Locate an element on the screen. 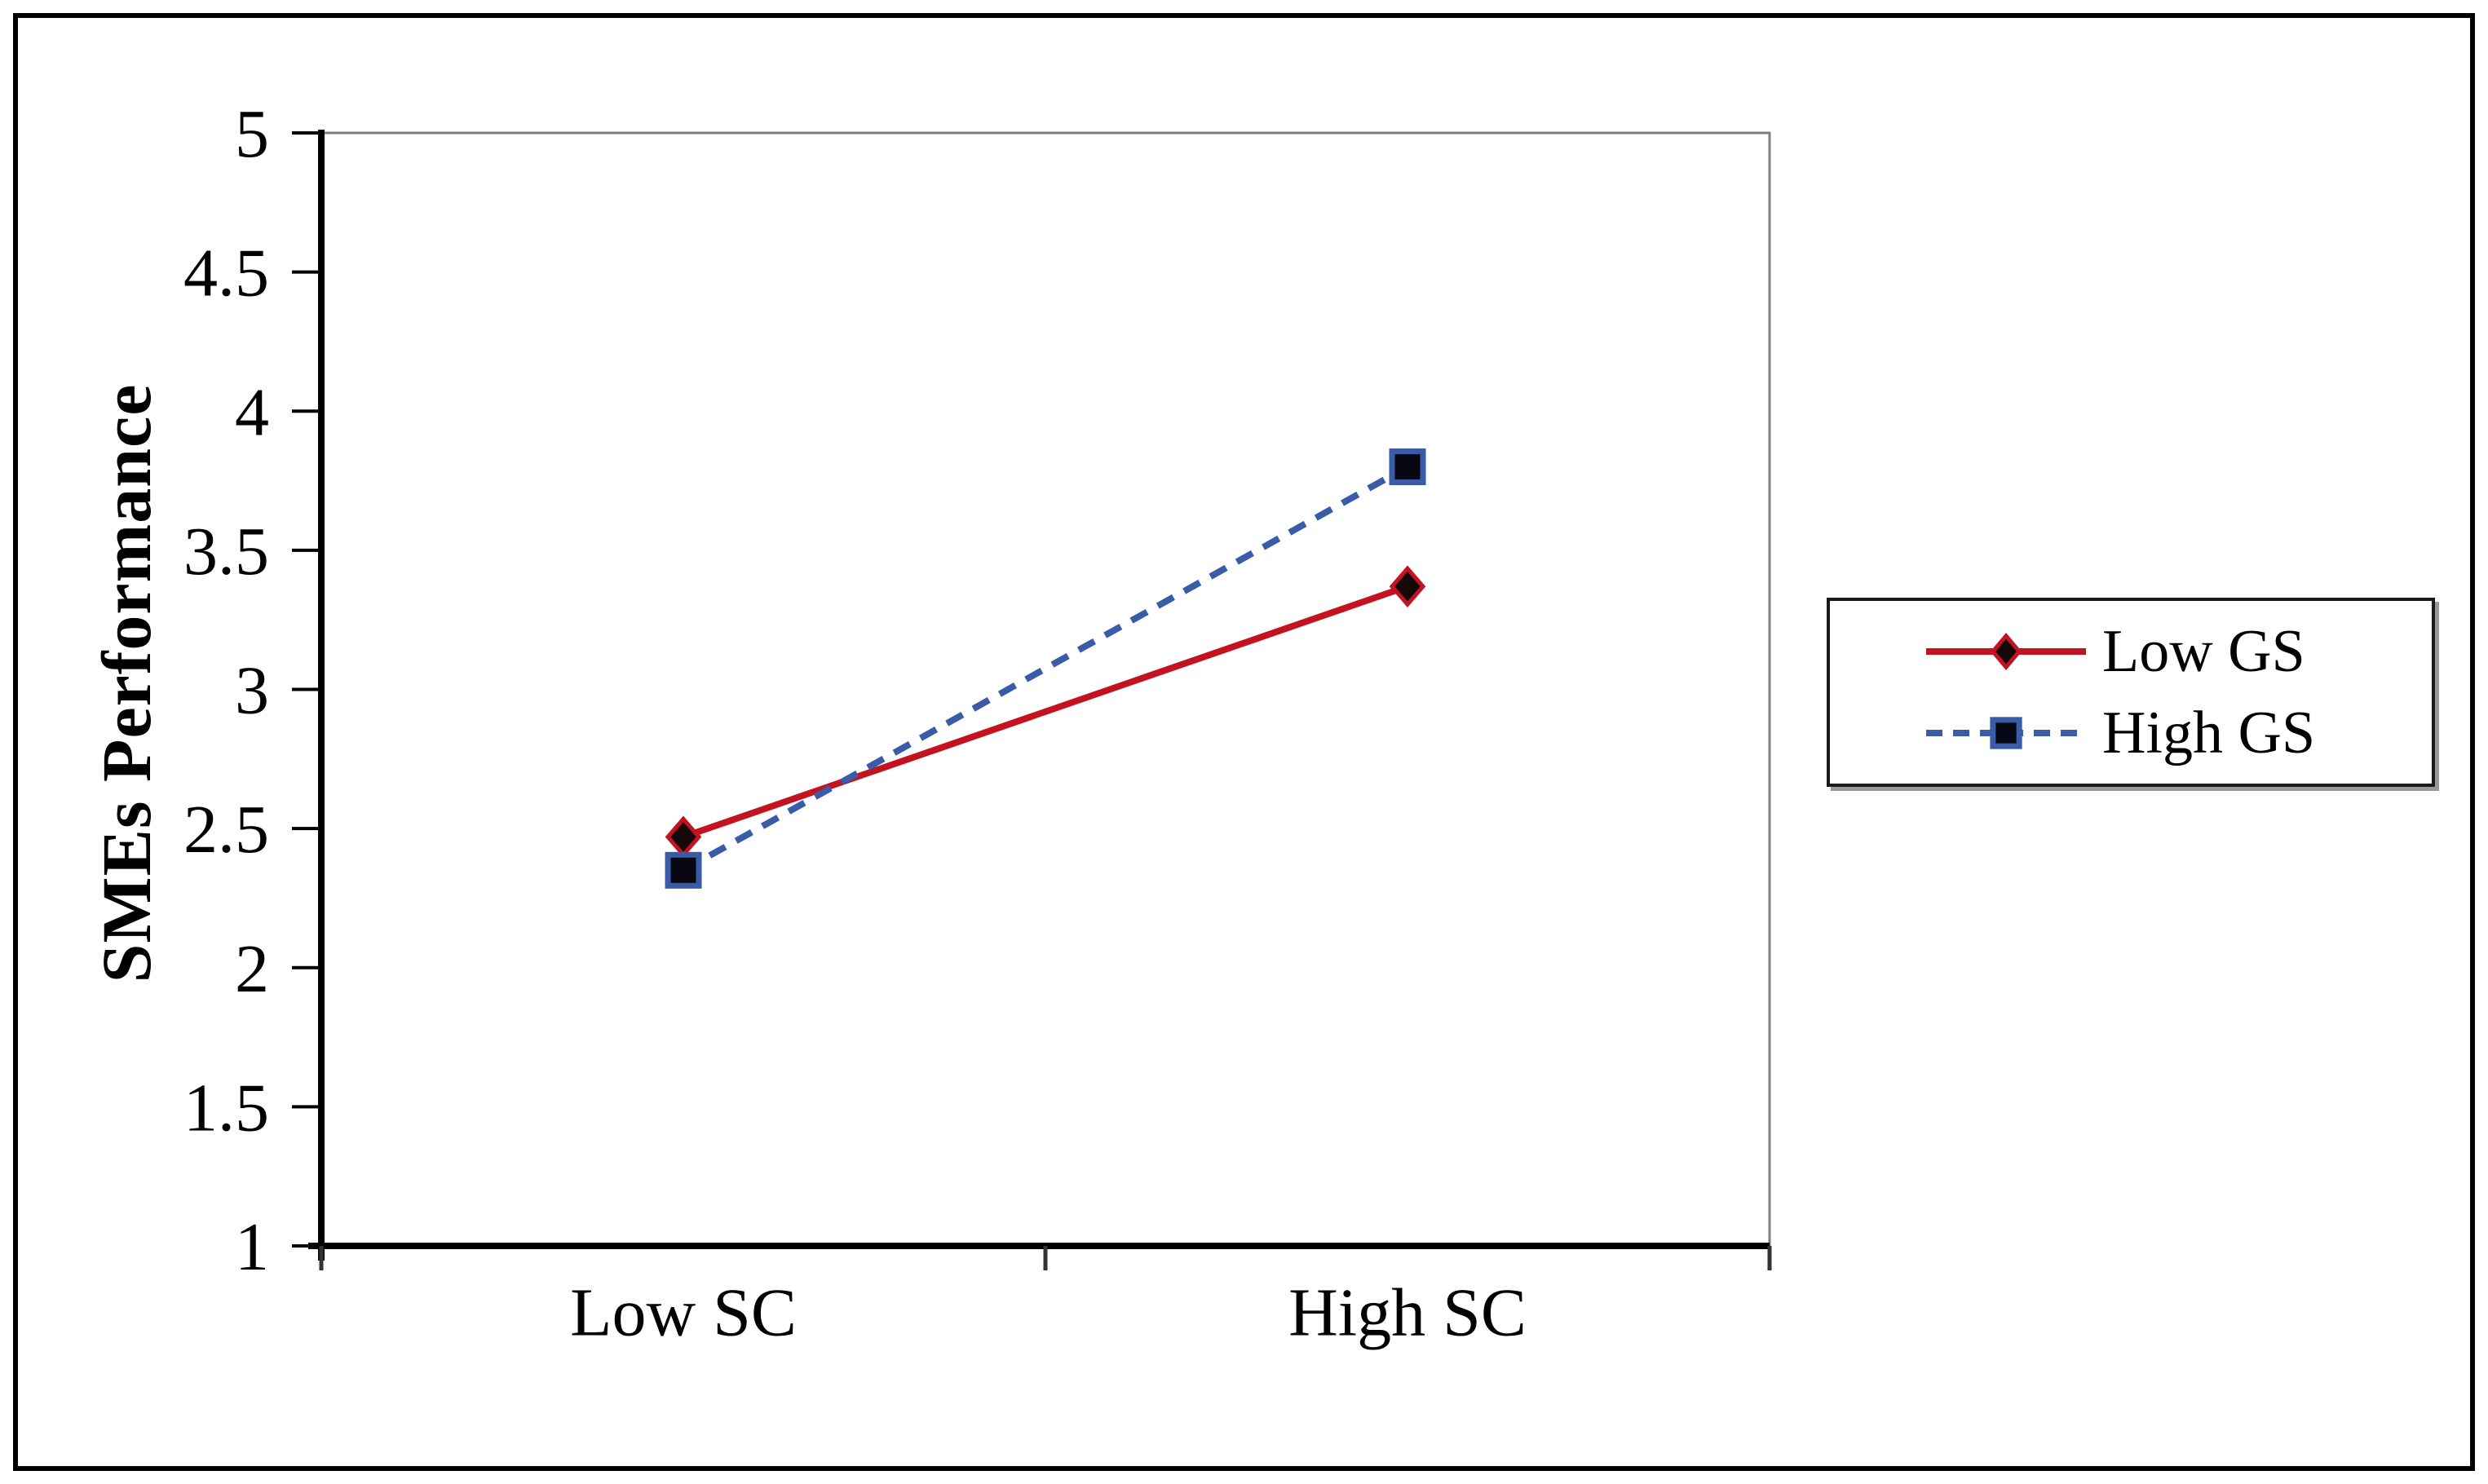 This screenshot has height=1484, width=2488. y-axis-title: SMEs Performance is located at coordinates (126, 683).